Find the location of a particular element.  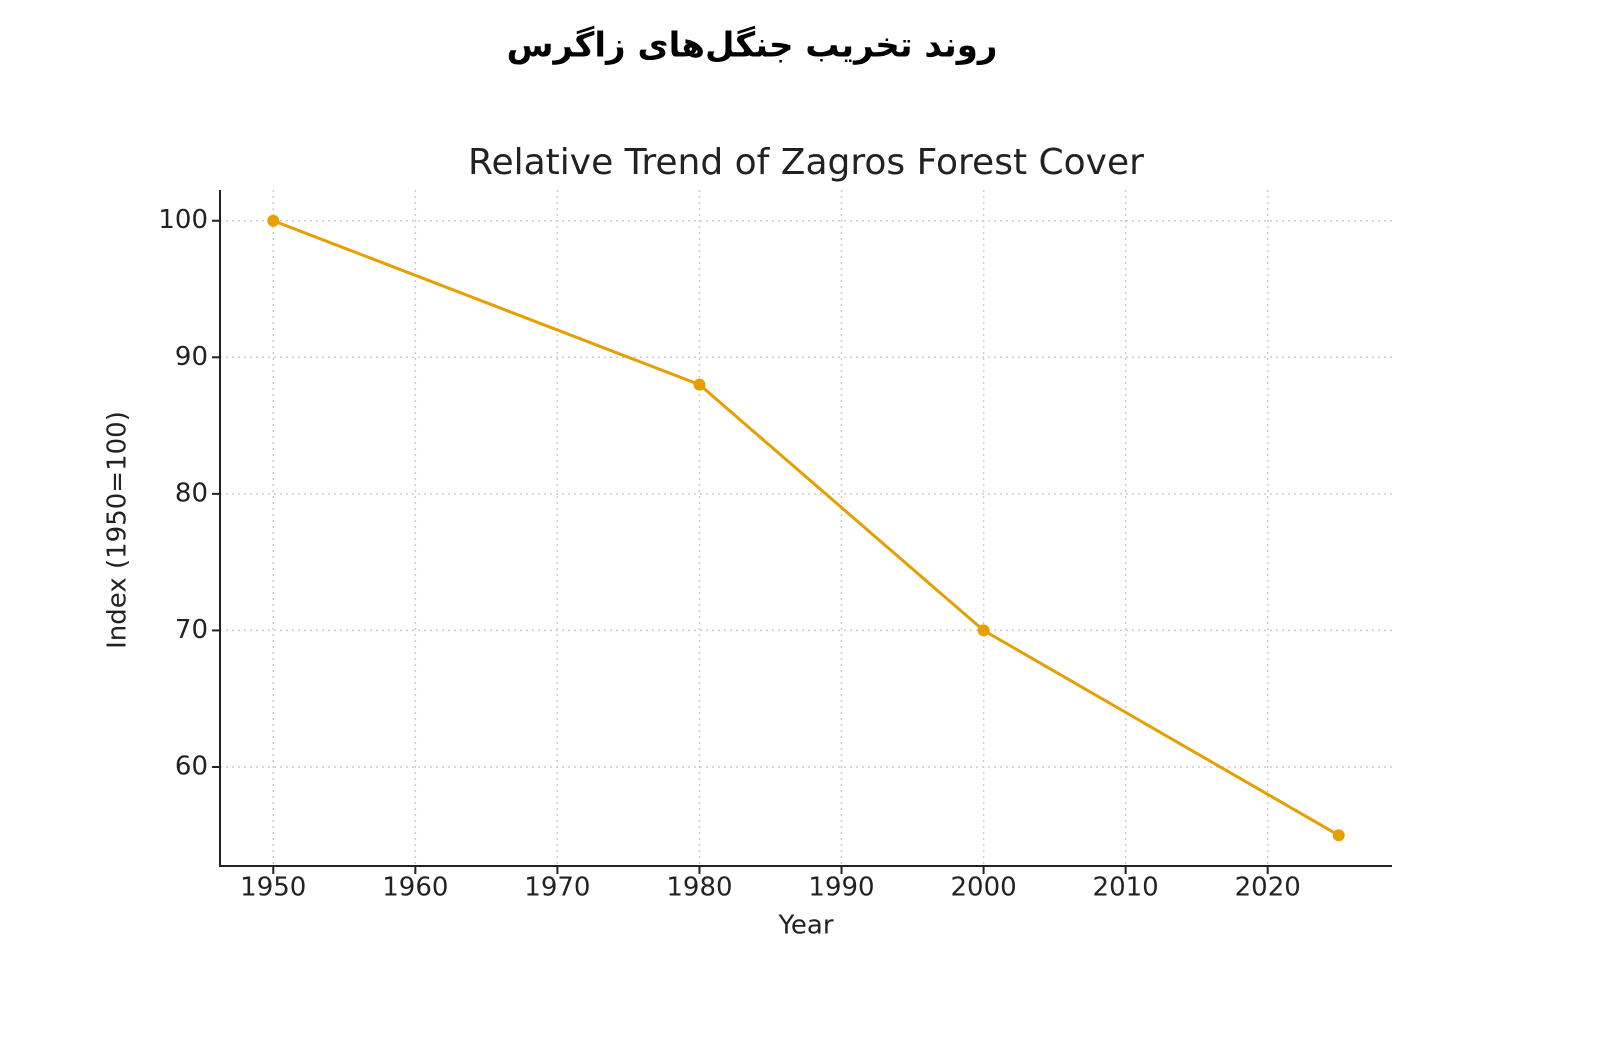

x-tick-label: 2010 is located at coordinates (1126, 888).